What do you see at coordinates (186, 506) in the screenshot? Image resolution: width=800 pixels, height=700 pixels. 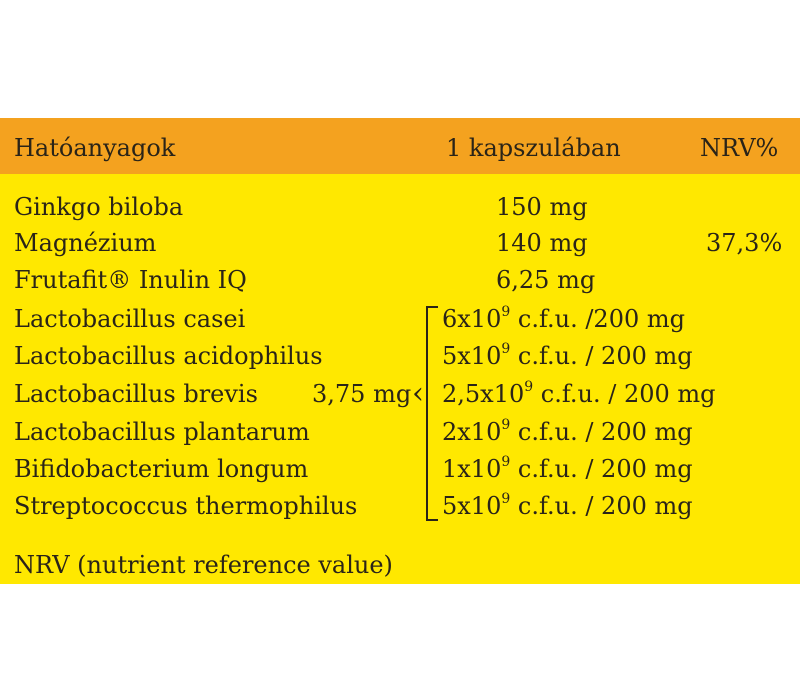 I see `probiotic-name: Streptococcus thermophilus` at bounding box center [186, 506].